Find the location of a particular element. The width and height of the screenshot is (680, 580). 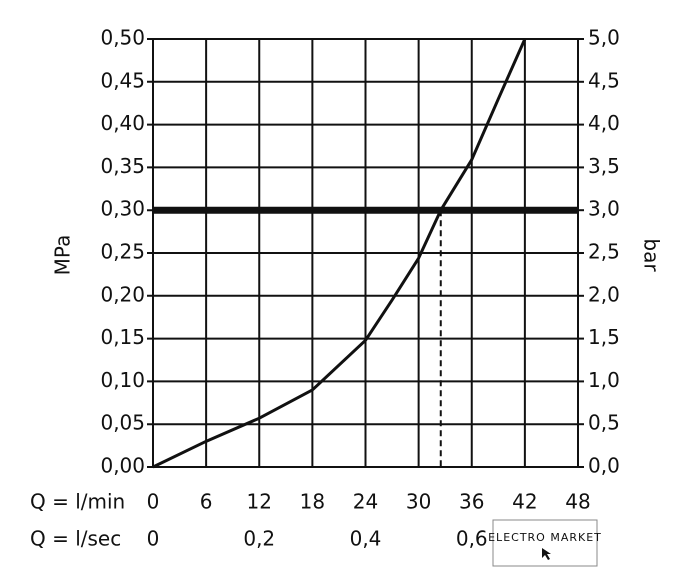

watermark-text: ELECTRO MARKET is located at coordinates (545, 537).